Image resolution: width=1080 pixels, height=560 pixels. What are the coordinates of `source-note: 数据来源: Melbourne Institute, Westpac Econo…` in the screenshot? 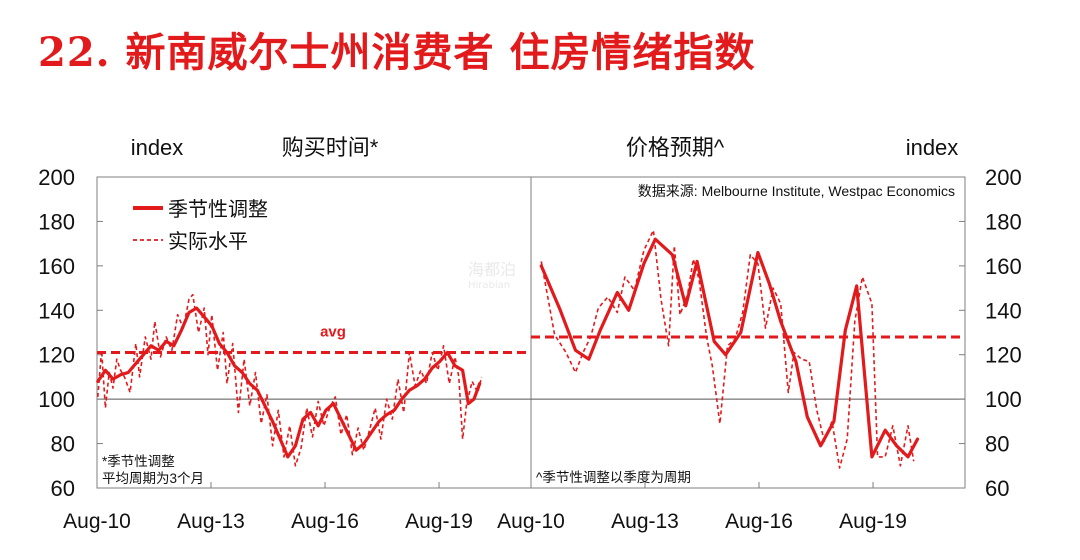 It's located at (796, 191).